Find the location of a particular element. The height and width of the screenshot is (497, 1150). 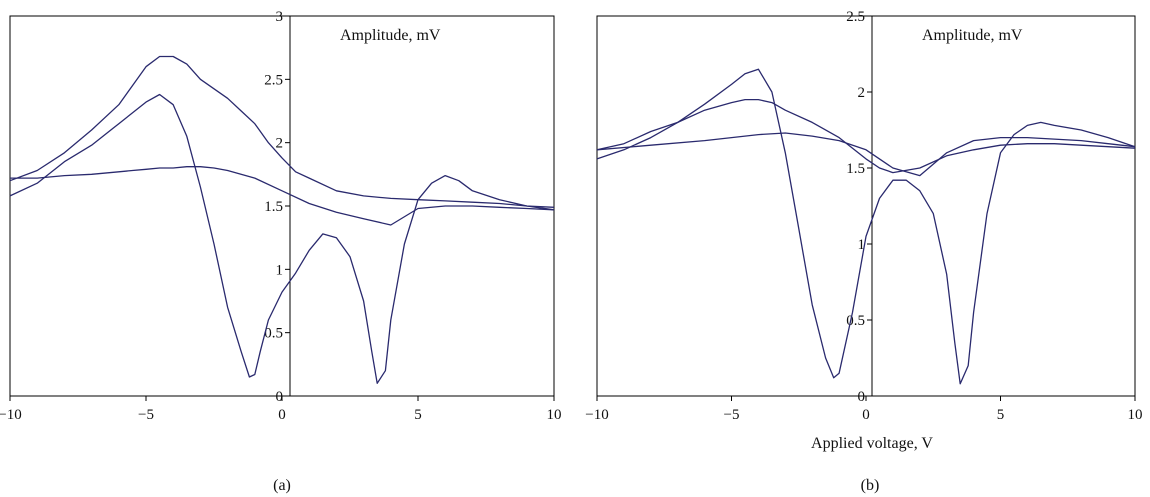

panel-label: (b) is located at coordinates (870, 485).